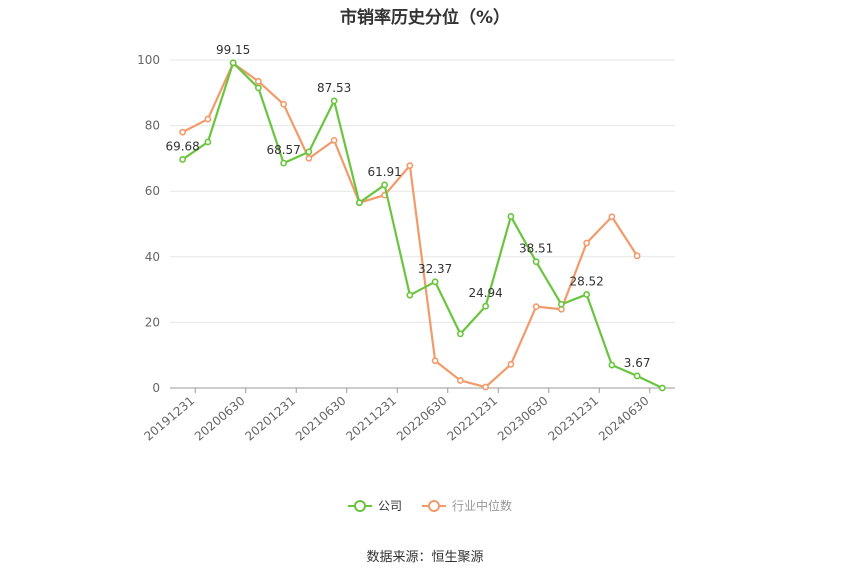 The image size is (850, 575). What do you see at coordinates (422, 419) in the screenshot?
I see `x-tick-label: 20220630` at bounding box center [422, 419].